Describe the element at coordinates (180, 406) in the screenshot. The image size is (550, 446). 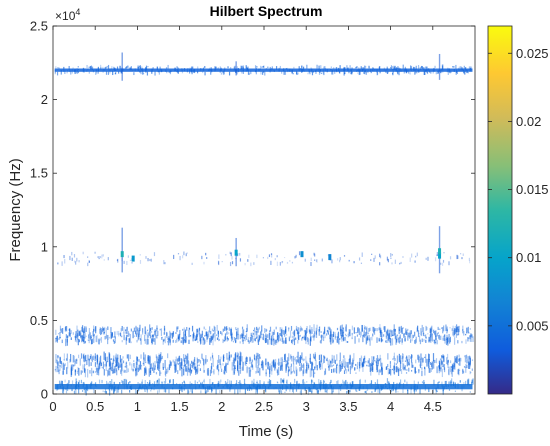
I see `x-tick-label: 1.5` at that location.